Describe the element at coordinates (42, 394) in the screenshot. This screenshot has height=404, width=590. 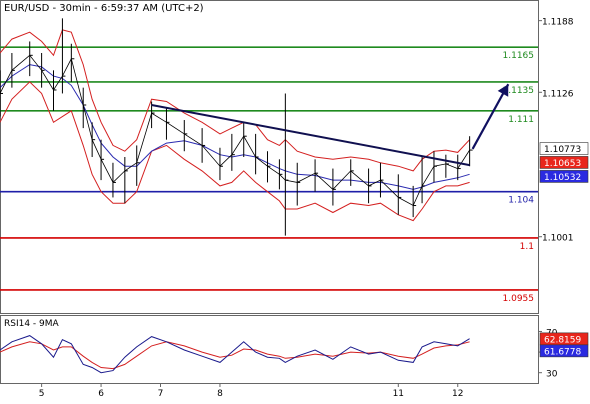
I see `time-tick-label-0: 5` at that location.